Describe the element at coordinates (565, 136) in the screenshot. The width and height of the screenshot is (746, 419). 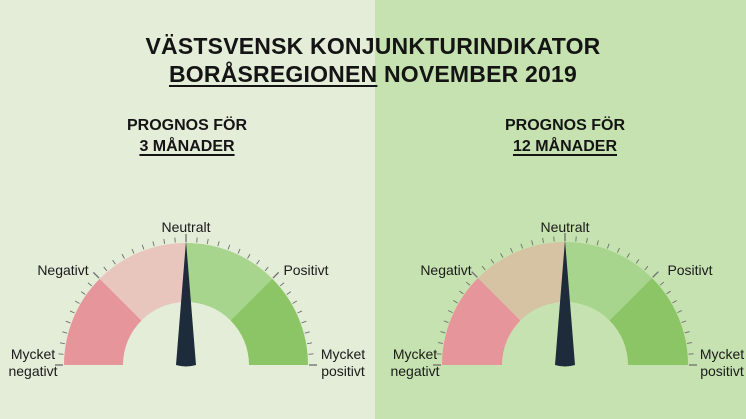
I see `right-forecast-heading: PROGNOS FÖR 12 MÅNADER` at that location.